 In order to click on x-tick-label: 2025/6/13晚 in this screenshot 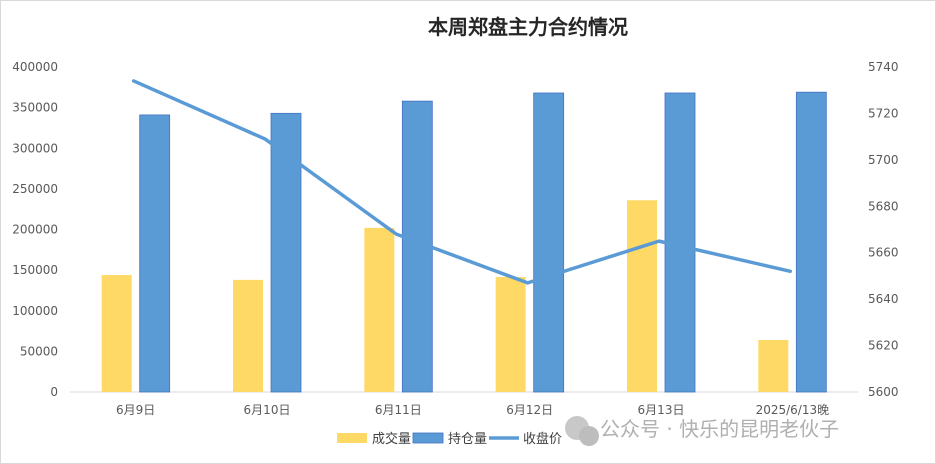, I will do `click(793, 410)`.